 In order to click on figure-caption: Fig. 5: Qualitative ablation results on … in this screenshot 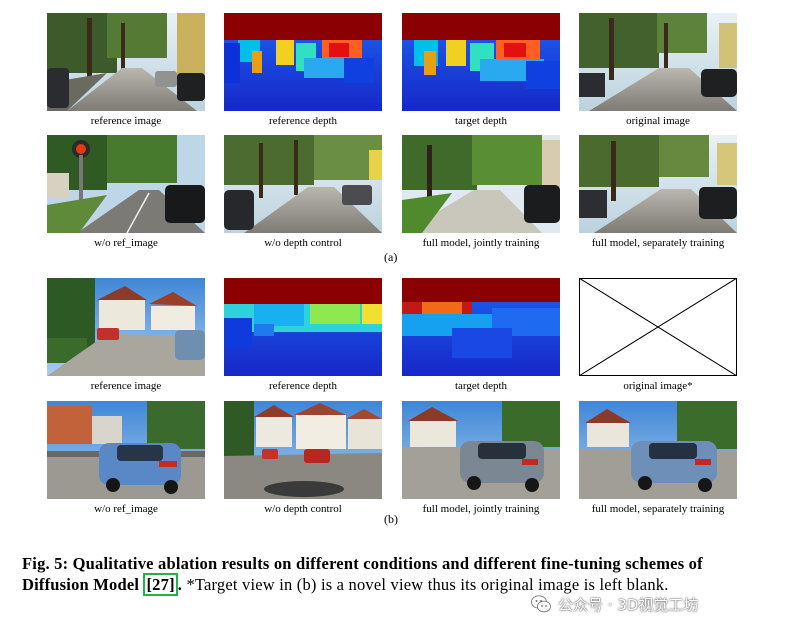, I will do `click(398, 574)`.